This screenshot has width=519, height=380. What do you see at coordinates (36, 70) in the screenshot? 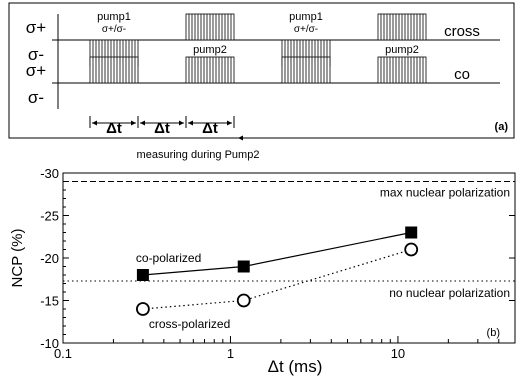
I see `sigma-plus-label-co: σ+` at bounding box center [36, 70].